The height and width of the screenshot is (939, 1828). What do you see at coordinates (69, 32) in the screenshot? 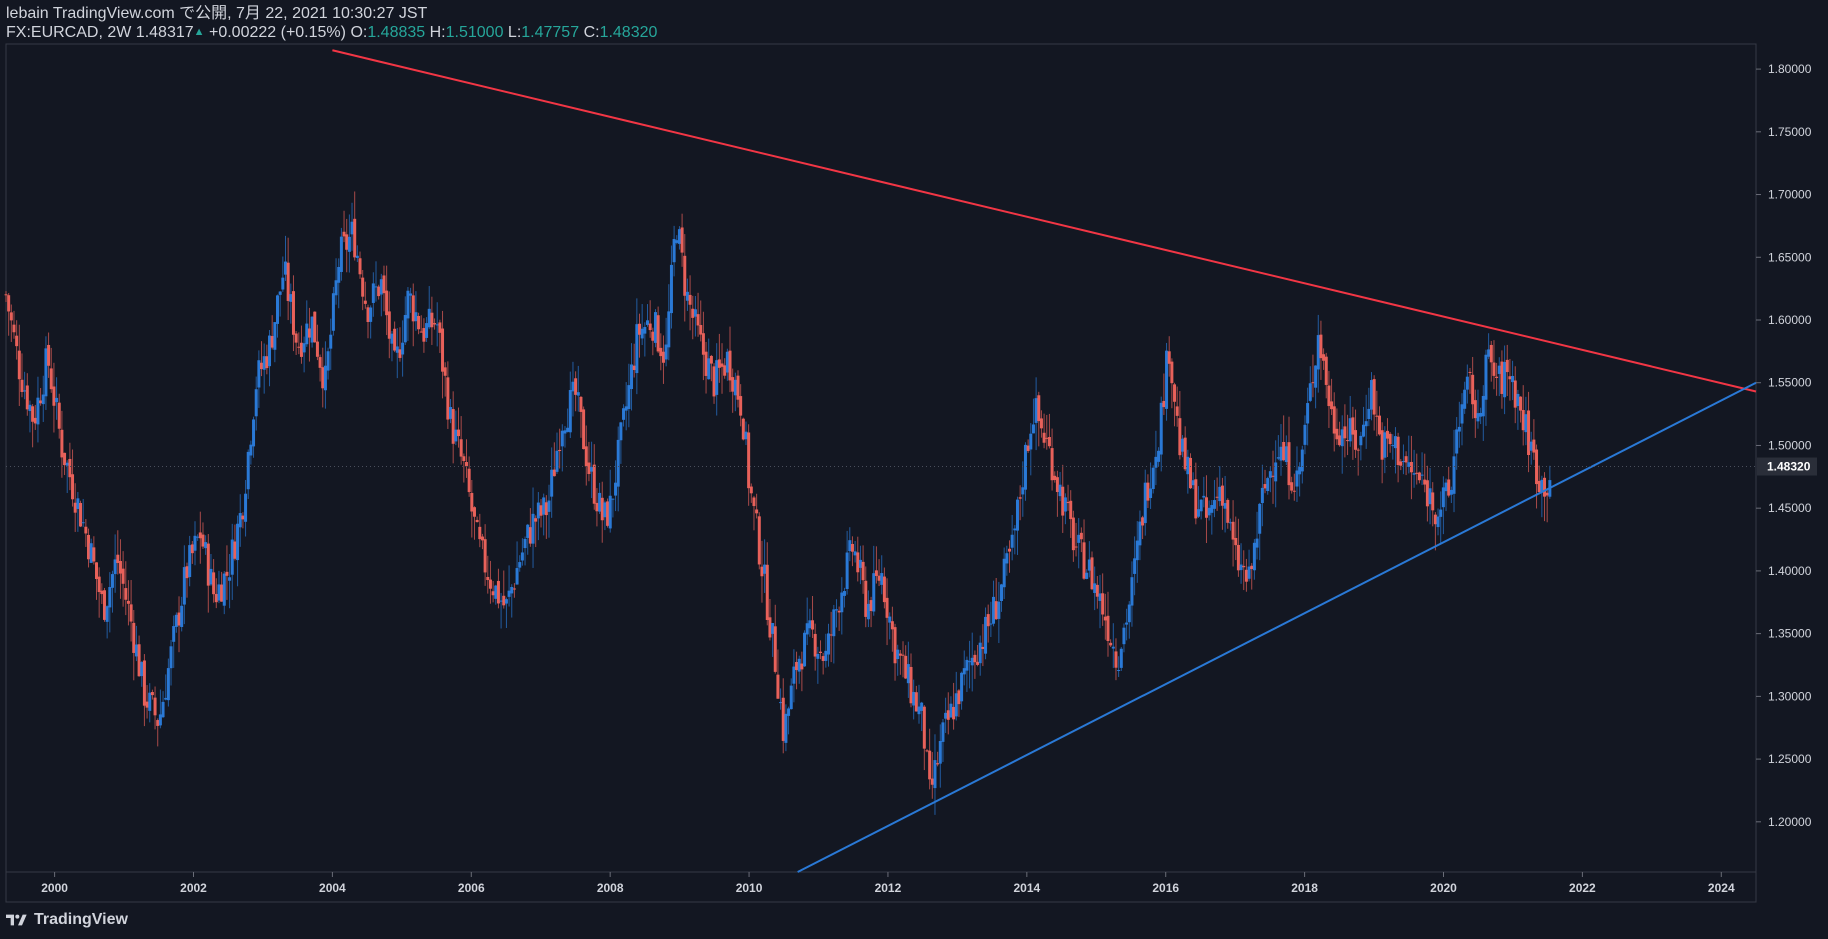
I see `symbol-label: FX:EURCAD, 2W` at bounding box center [69, 32].